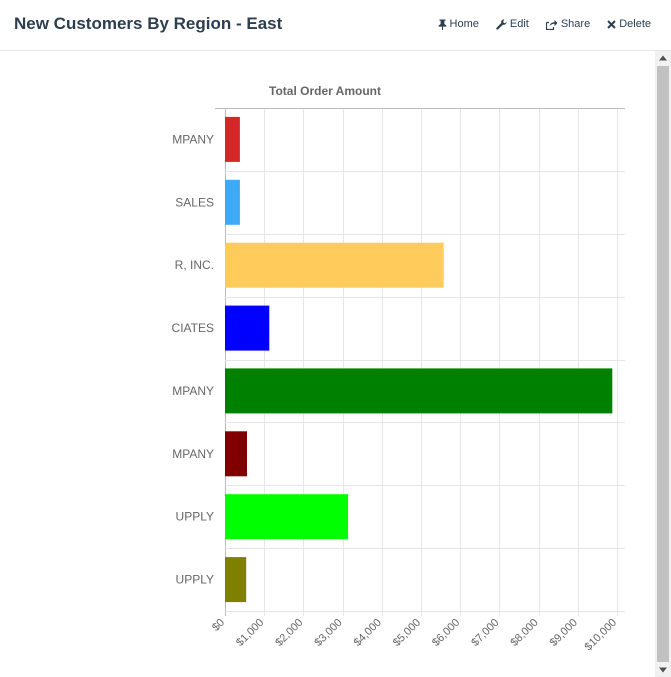 The image size is (671, 677). Describe the element at coordinates (250, 633) in the screenshot. I see `x-tick-label: $1,000` at that location.